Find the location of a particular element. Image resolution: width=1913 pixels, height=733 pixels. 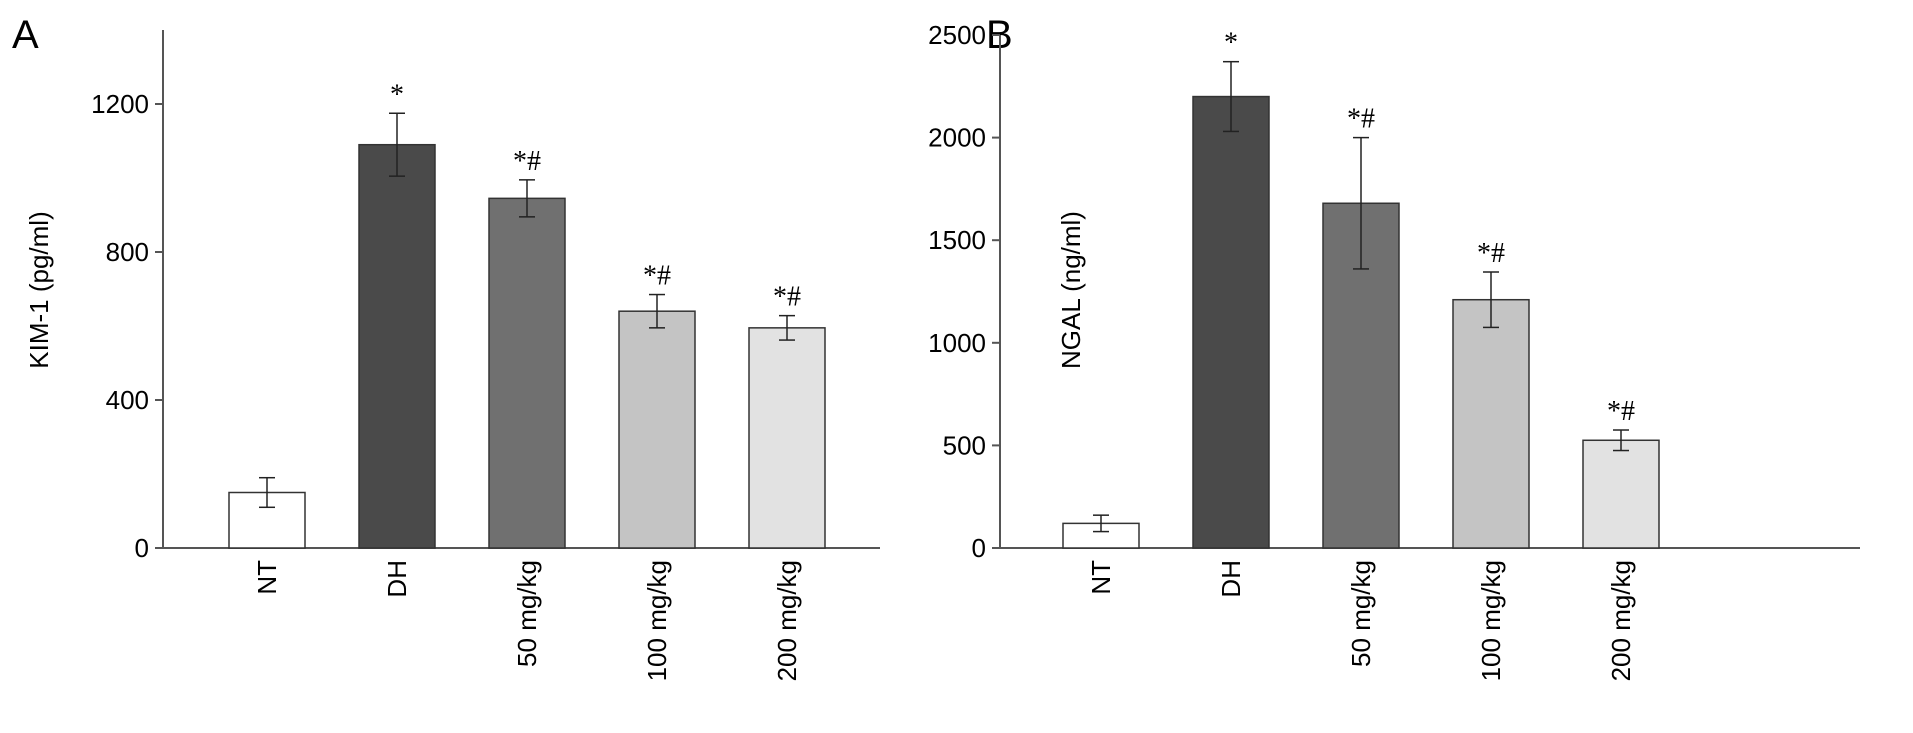

panel-b-category-label: DH is located at coordinates (1231, 579).